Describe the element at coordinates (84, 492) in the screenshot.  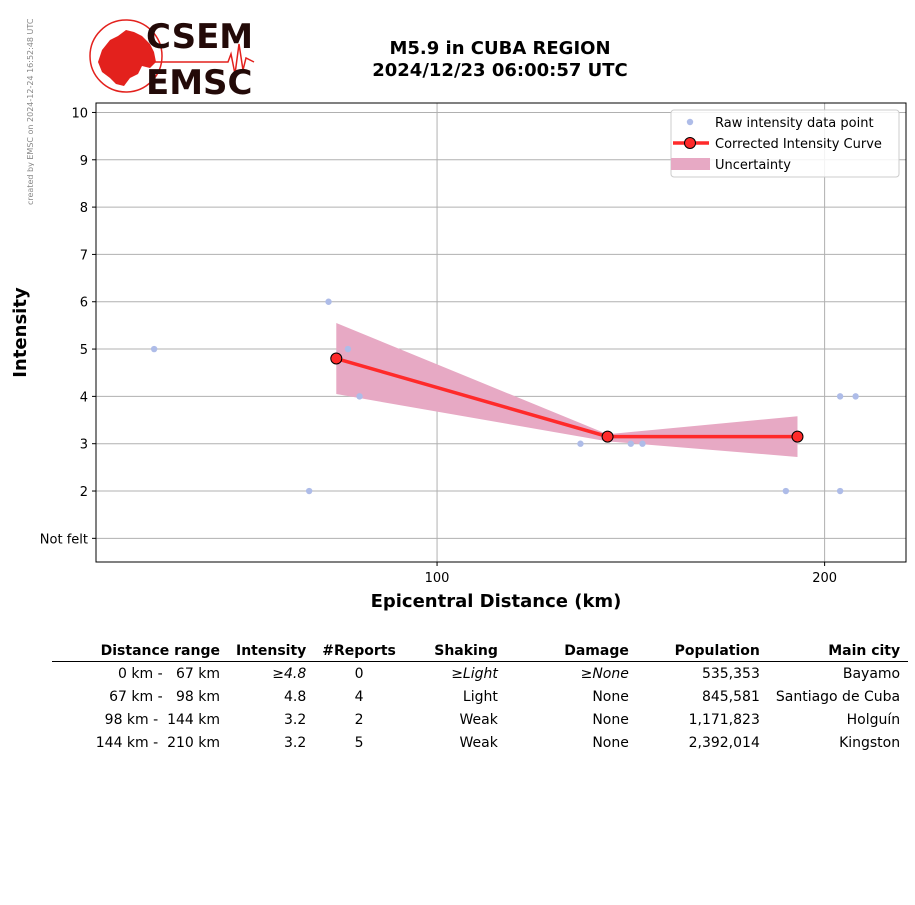
I see `y-tick-label: 2` at that location.